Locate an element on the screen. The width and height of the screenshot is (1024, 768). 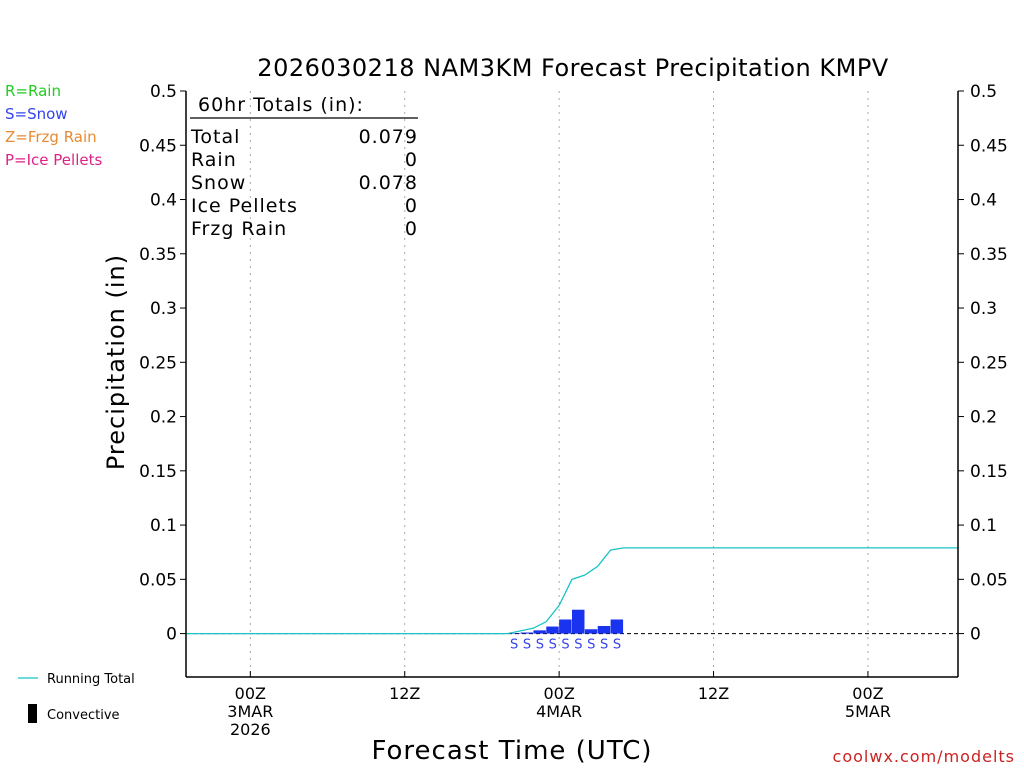
totals-row-label: Frzg Rain is located at coordinates (239, 229).